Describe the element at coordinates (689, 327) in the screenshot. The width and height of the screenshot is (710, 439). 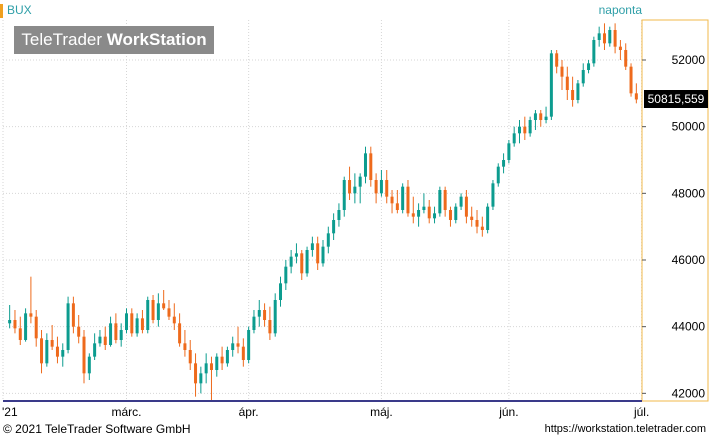
I see `y-tick-label: 44000` at that location.